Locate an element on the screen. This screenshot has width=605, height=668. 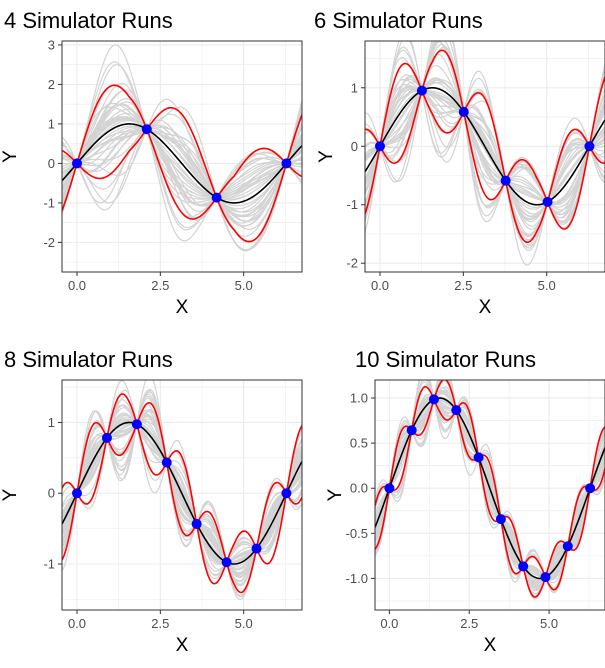
simulated-sample-paths is located at coordinates (182, 148).